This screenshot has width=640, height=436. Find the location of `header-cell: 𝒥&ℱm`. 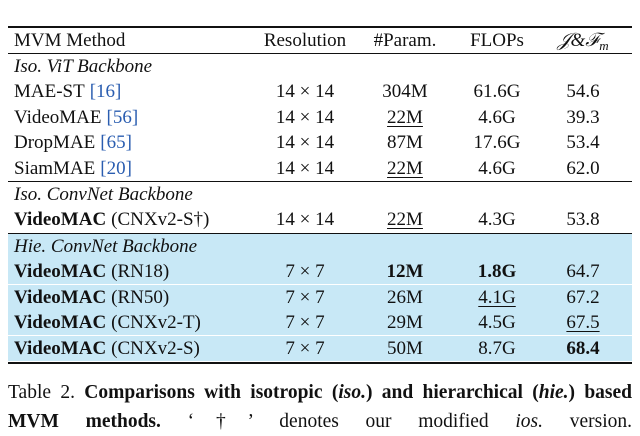

header-cell: 𝒥&ℱm is located at coordinates (582, 43).